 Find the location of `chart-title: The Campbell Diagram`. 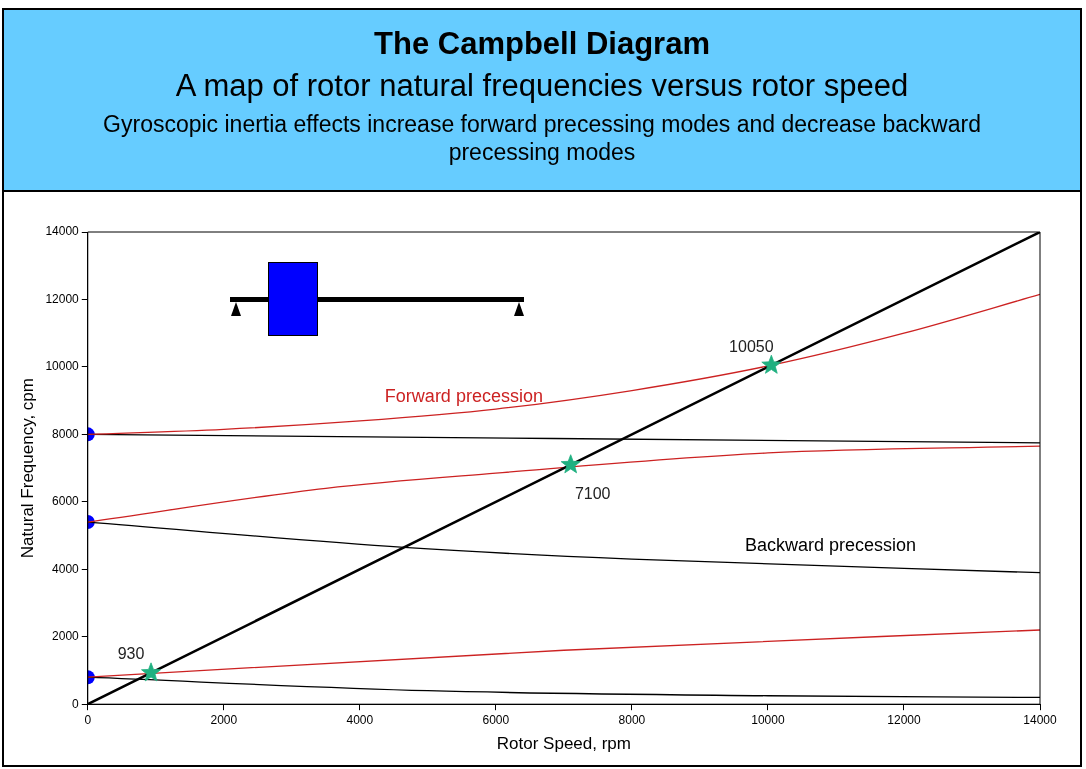

chart-title: The Campbell Diagram is located at coordinates (542, 44).